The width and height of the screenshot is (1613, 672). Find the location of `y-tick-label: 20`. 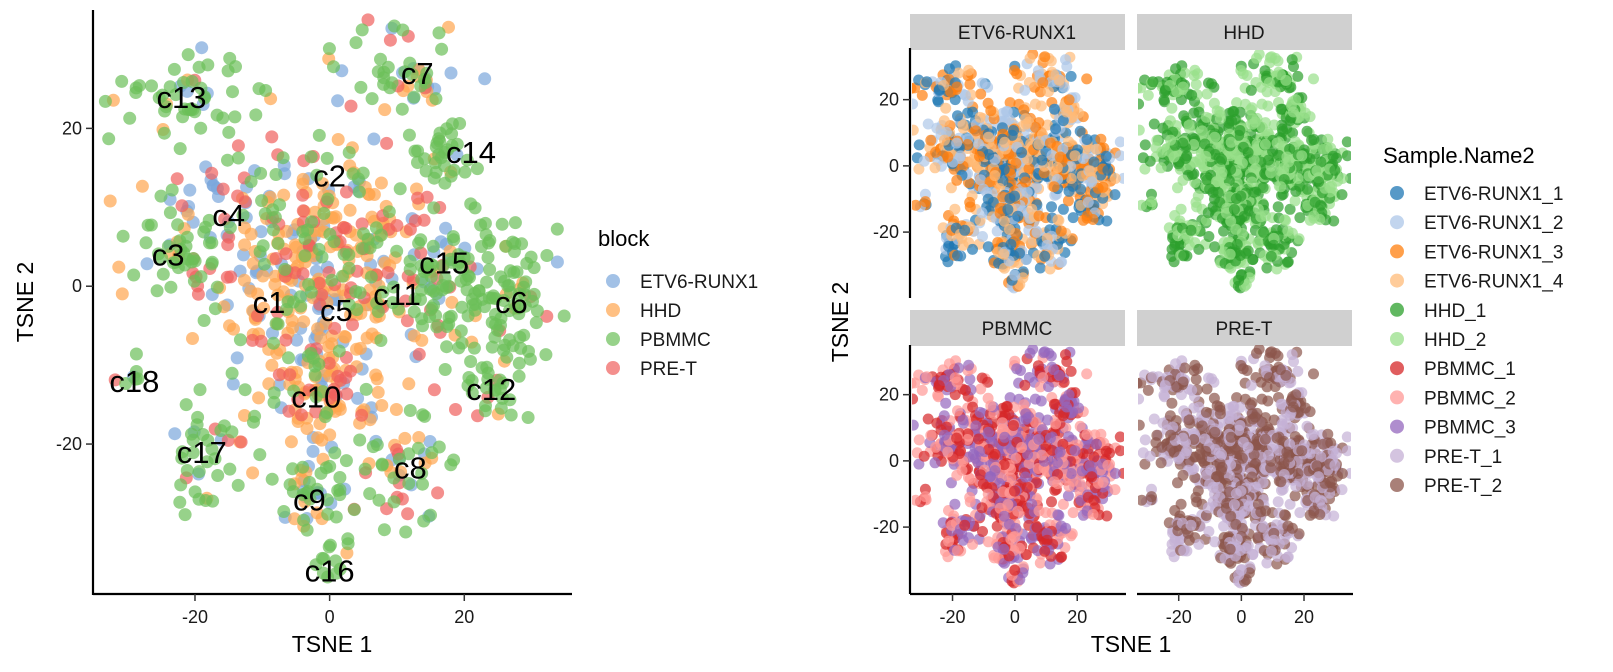

y-tick-label: 20 is located at coordinates (72, 128).